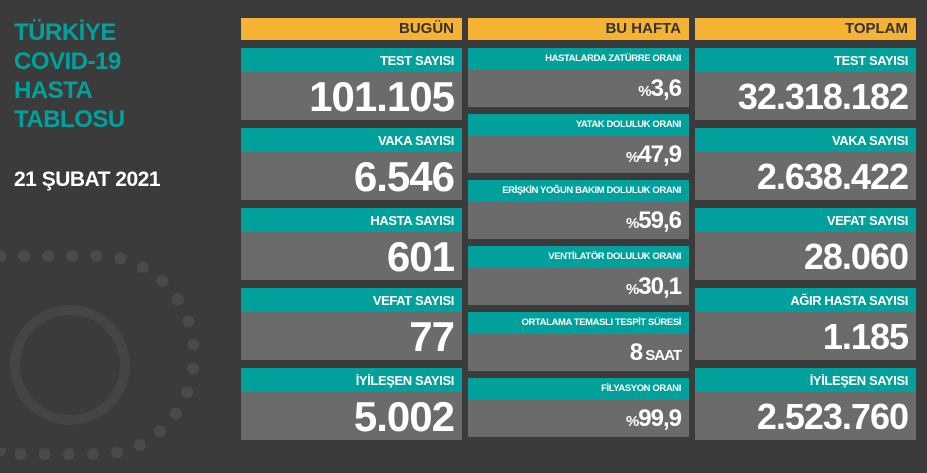 The height and width of the screenshot is (473, 927). I want to click on week-stat-block: ORTALAMA TEMASLI TESPİT SÜRESİ 8 SAAT, so click(578, 341).